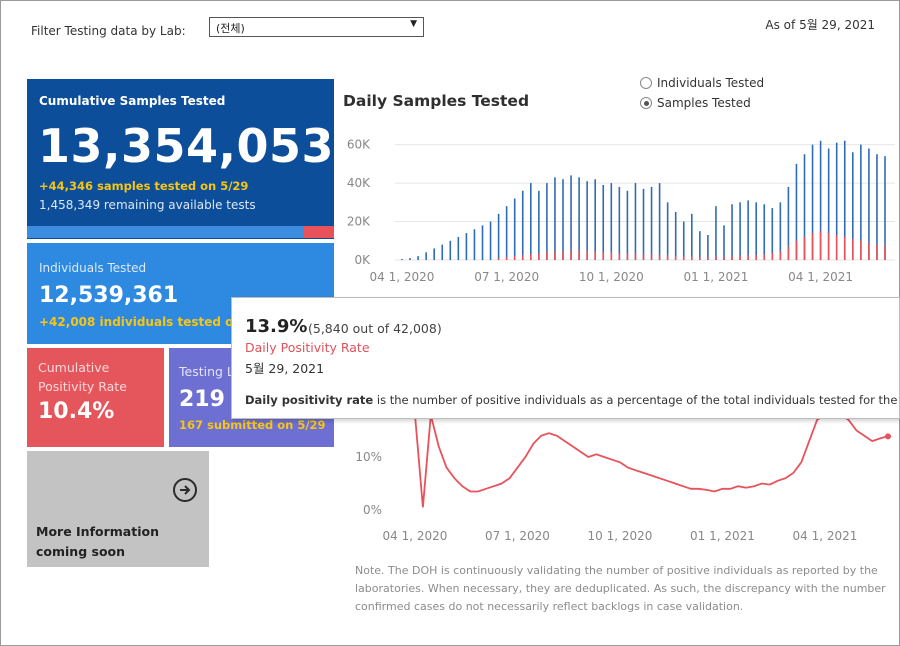  Describe the element at coordinates (252, 425) in the screenshot. I see `labs-submitted-today: 167 submitted on 5/29` at that location.